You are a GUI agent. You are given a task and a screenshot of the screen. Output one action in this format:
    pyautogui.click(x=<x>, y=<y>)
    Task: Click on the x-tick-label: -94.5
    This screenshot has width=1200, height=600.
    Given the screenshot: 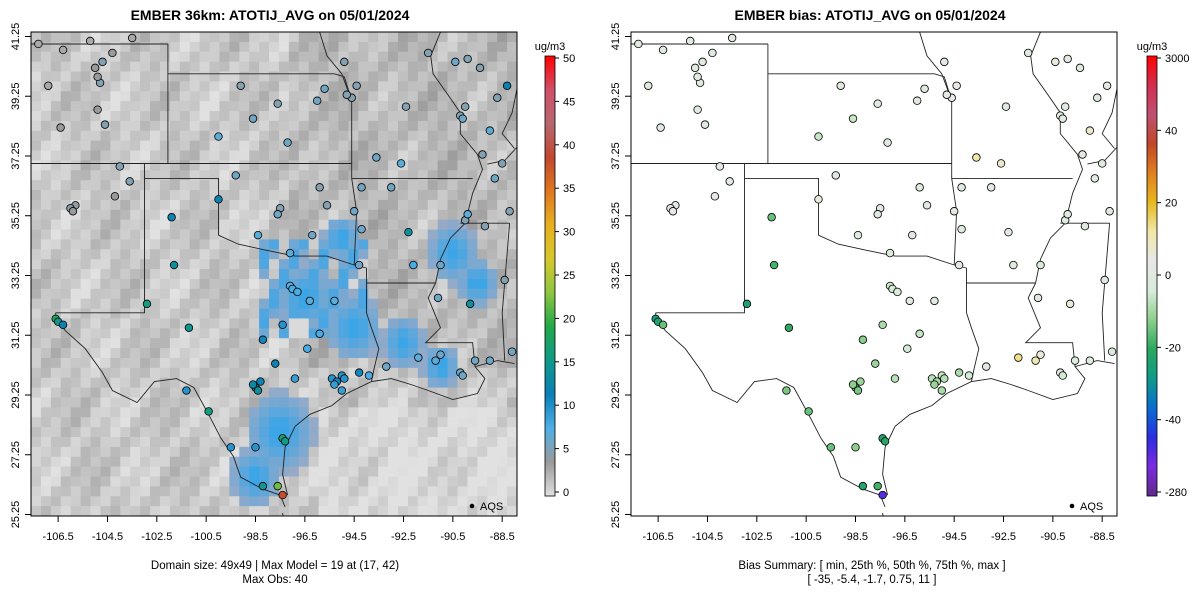 What is the action you would take?
    pyautogui.click(x=354, y=537)
    